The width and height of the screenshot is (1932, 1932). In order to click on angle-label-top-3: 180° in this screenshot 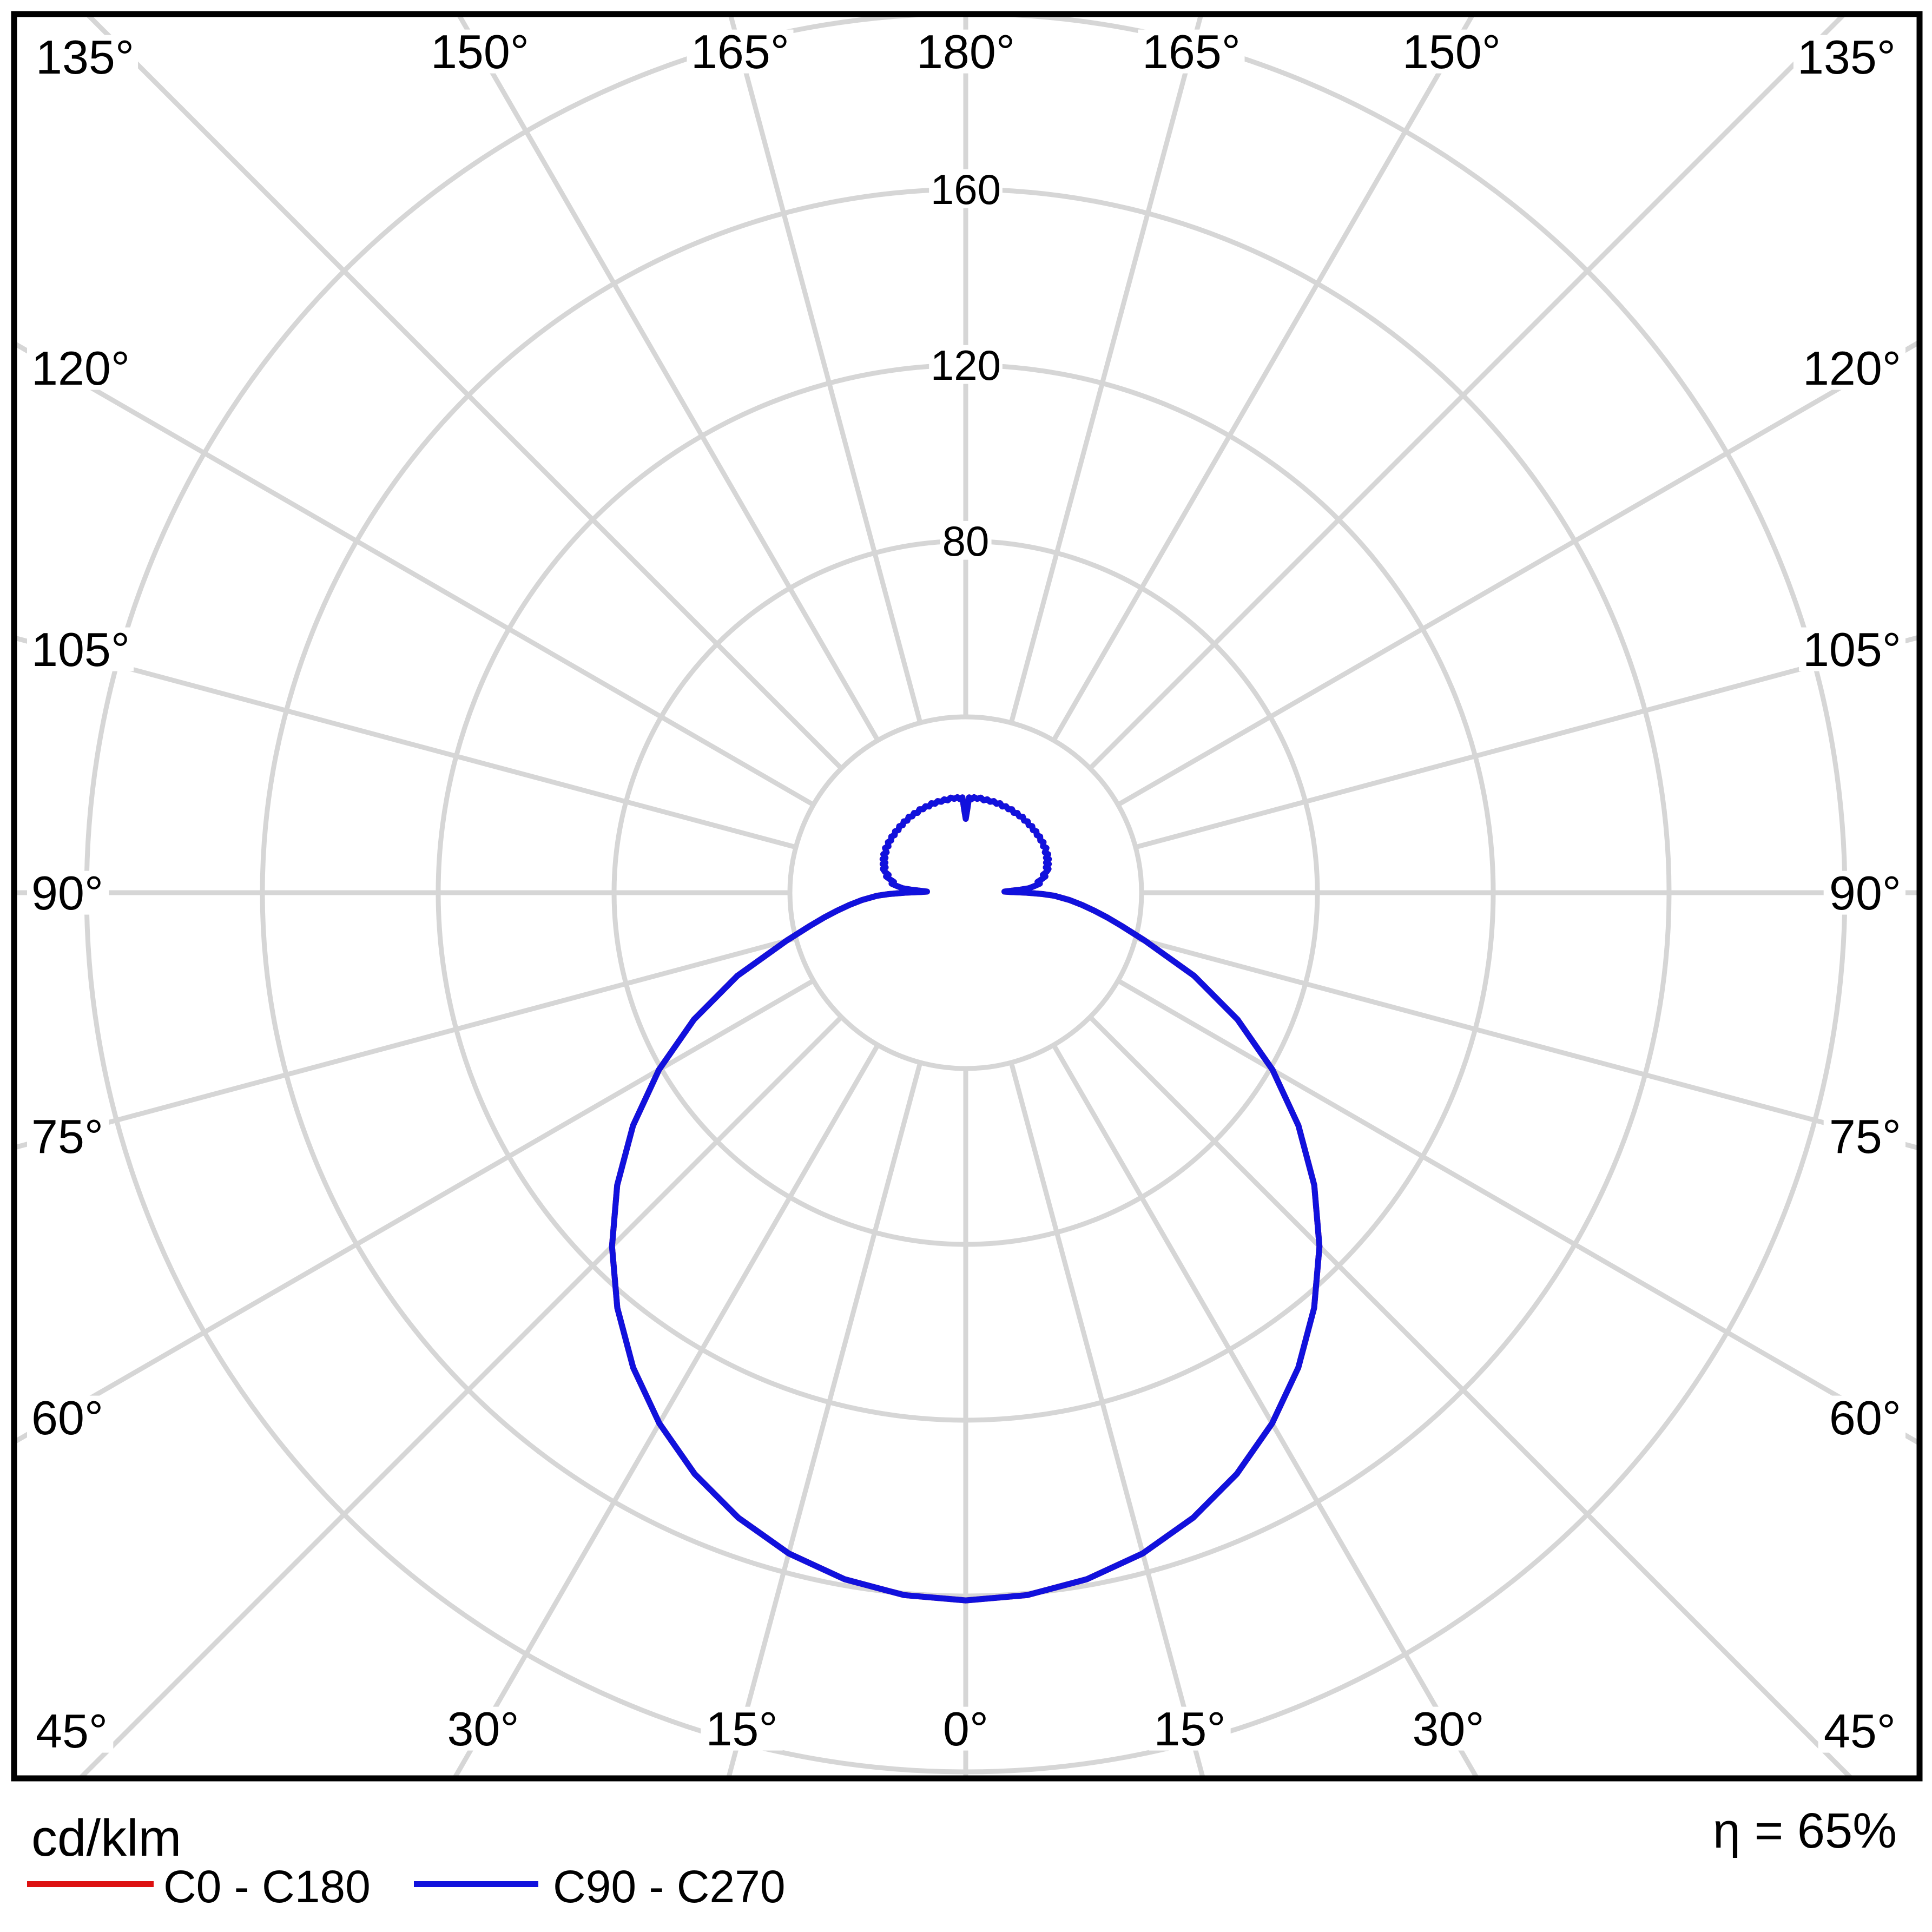, I will do `click(965, 51)`.